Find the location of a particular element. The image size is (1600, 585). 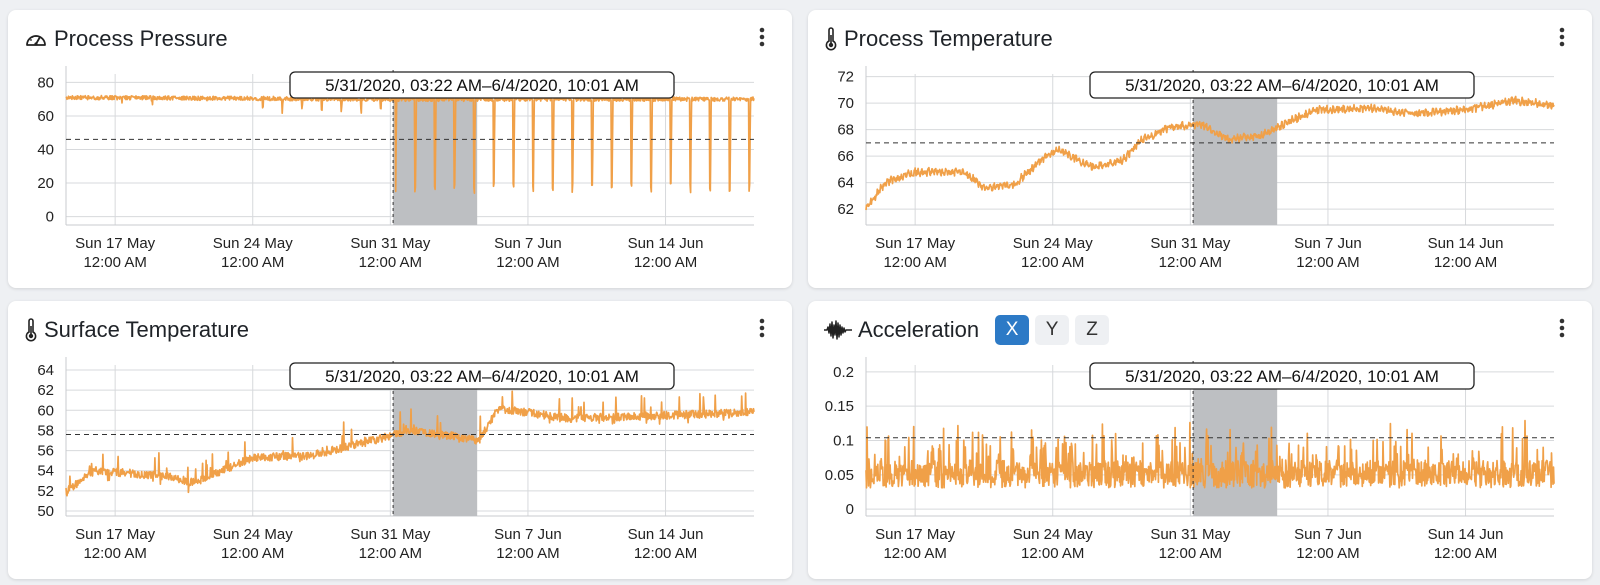

gauge-icon is located at coordinates (36, 39).